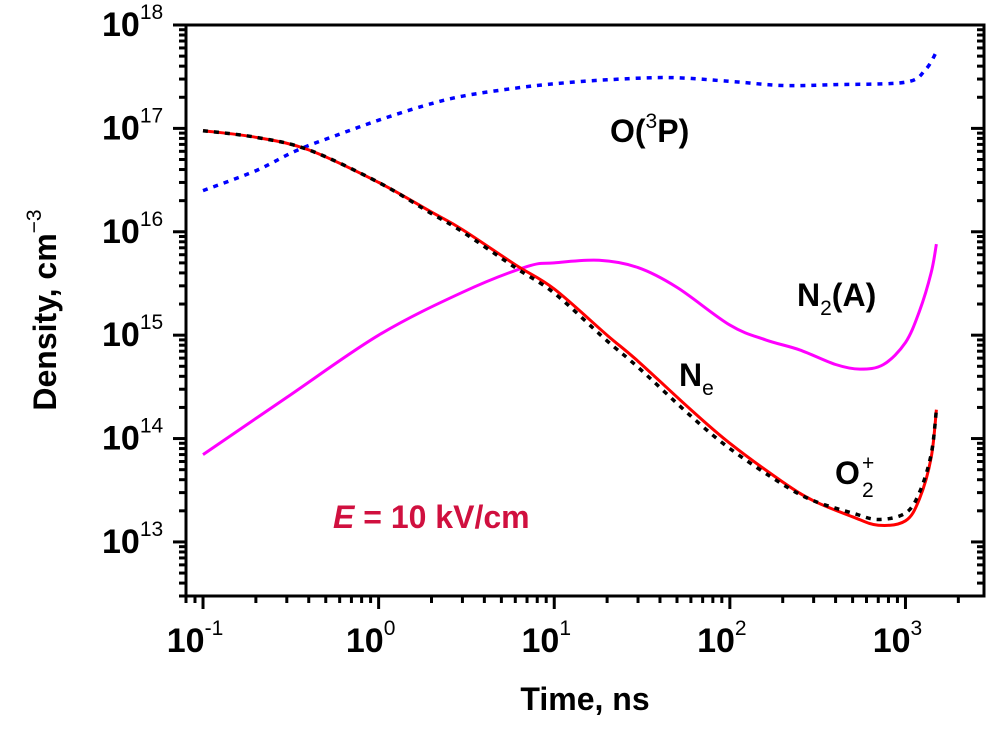 Image resolution: width=1008 pixels, height=744 pixels. Describe the element at coordinates (898, 638) in the screenshot. I see `x-tick-label: 10³` at that location.